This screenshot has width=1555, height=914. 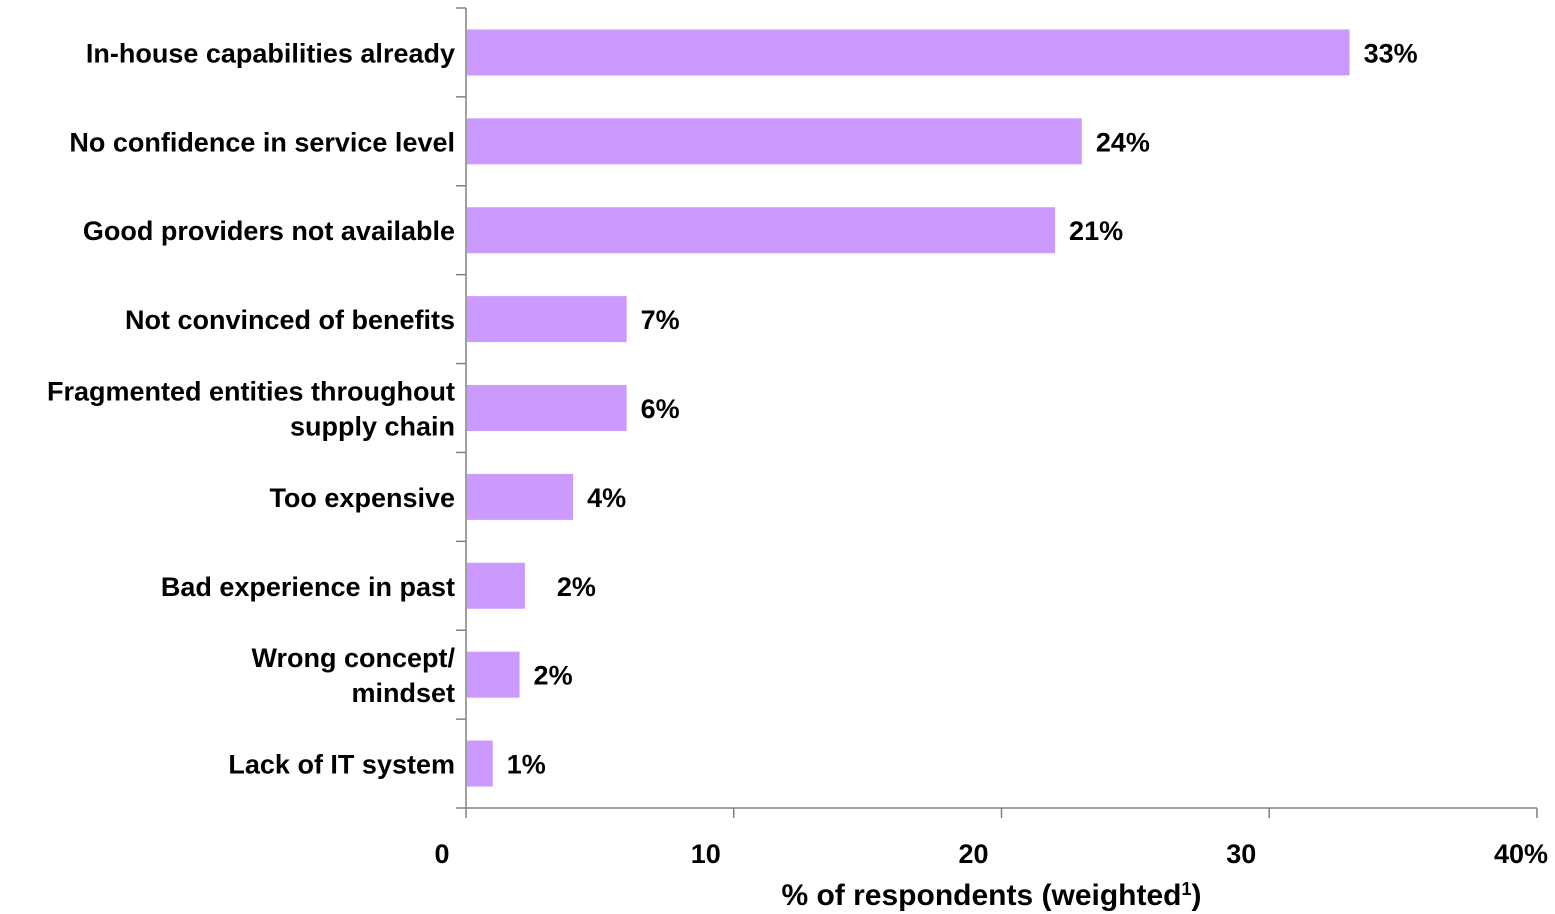 I want to click on category-label-line: Too expensive, so click(x=362, y=498).